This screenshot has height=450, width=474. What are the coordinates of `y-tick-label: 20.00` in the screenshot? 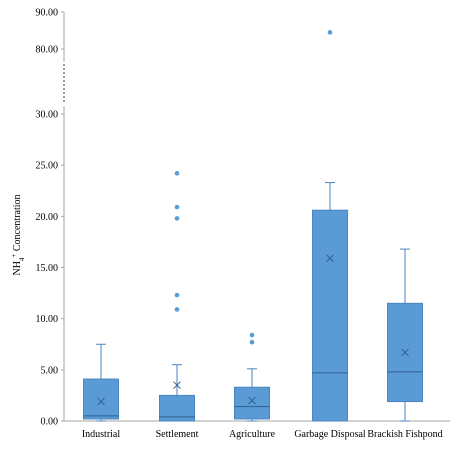 It's located at (47, 217).